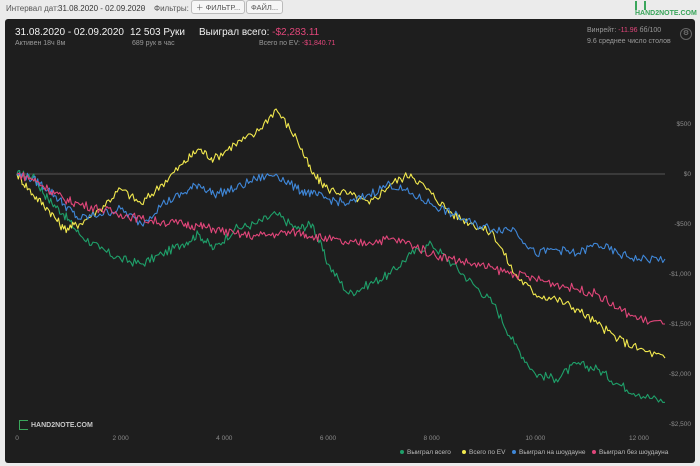 The image size is (700, 466). I want to click on legend-item: Всего по EV, so click(483, 452).